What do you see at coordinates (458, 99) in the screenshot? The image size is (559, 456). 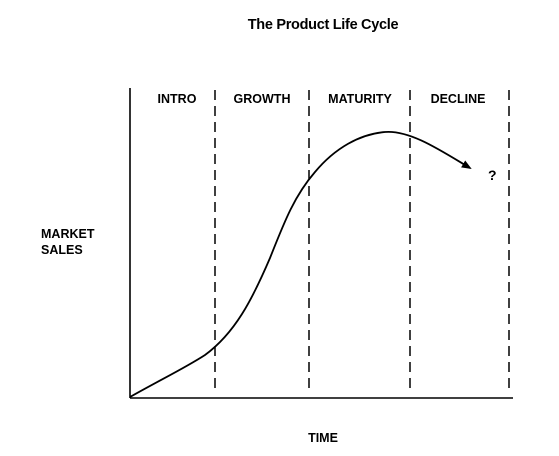 I see `stage-label-decline: DECLINE` at bounding box center [458, 99].